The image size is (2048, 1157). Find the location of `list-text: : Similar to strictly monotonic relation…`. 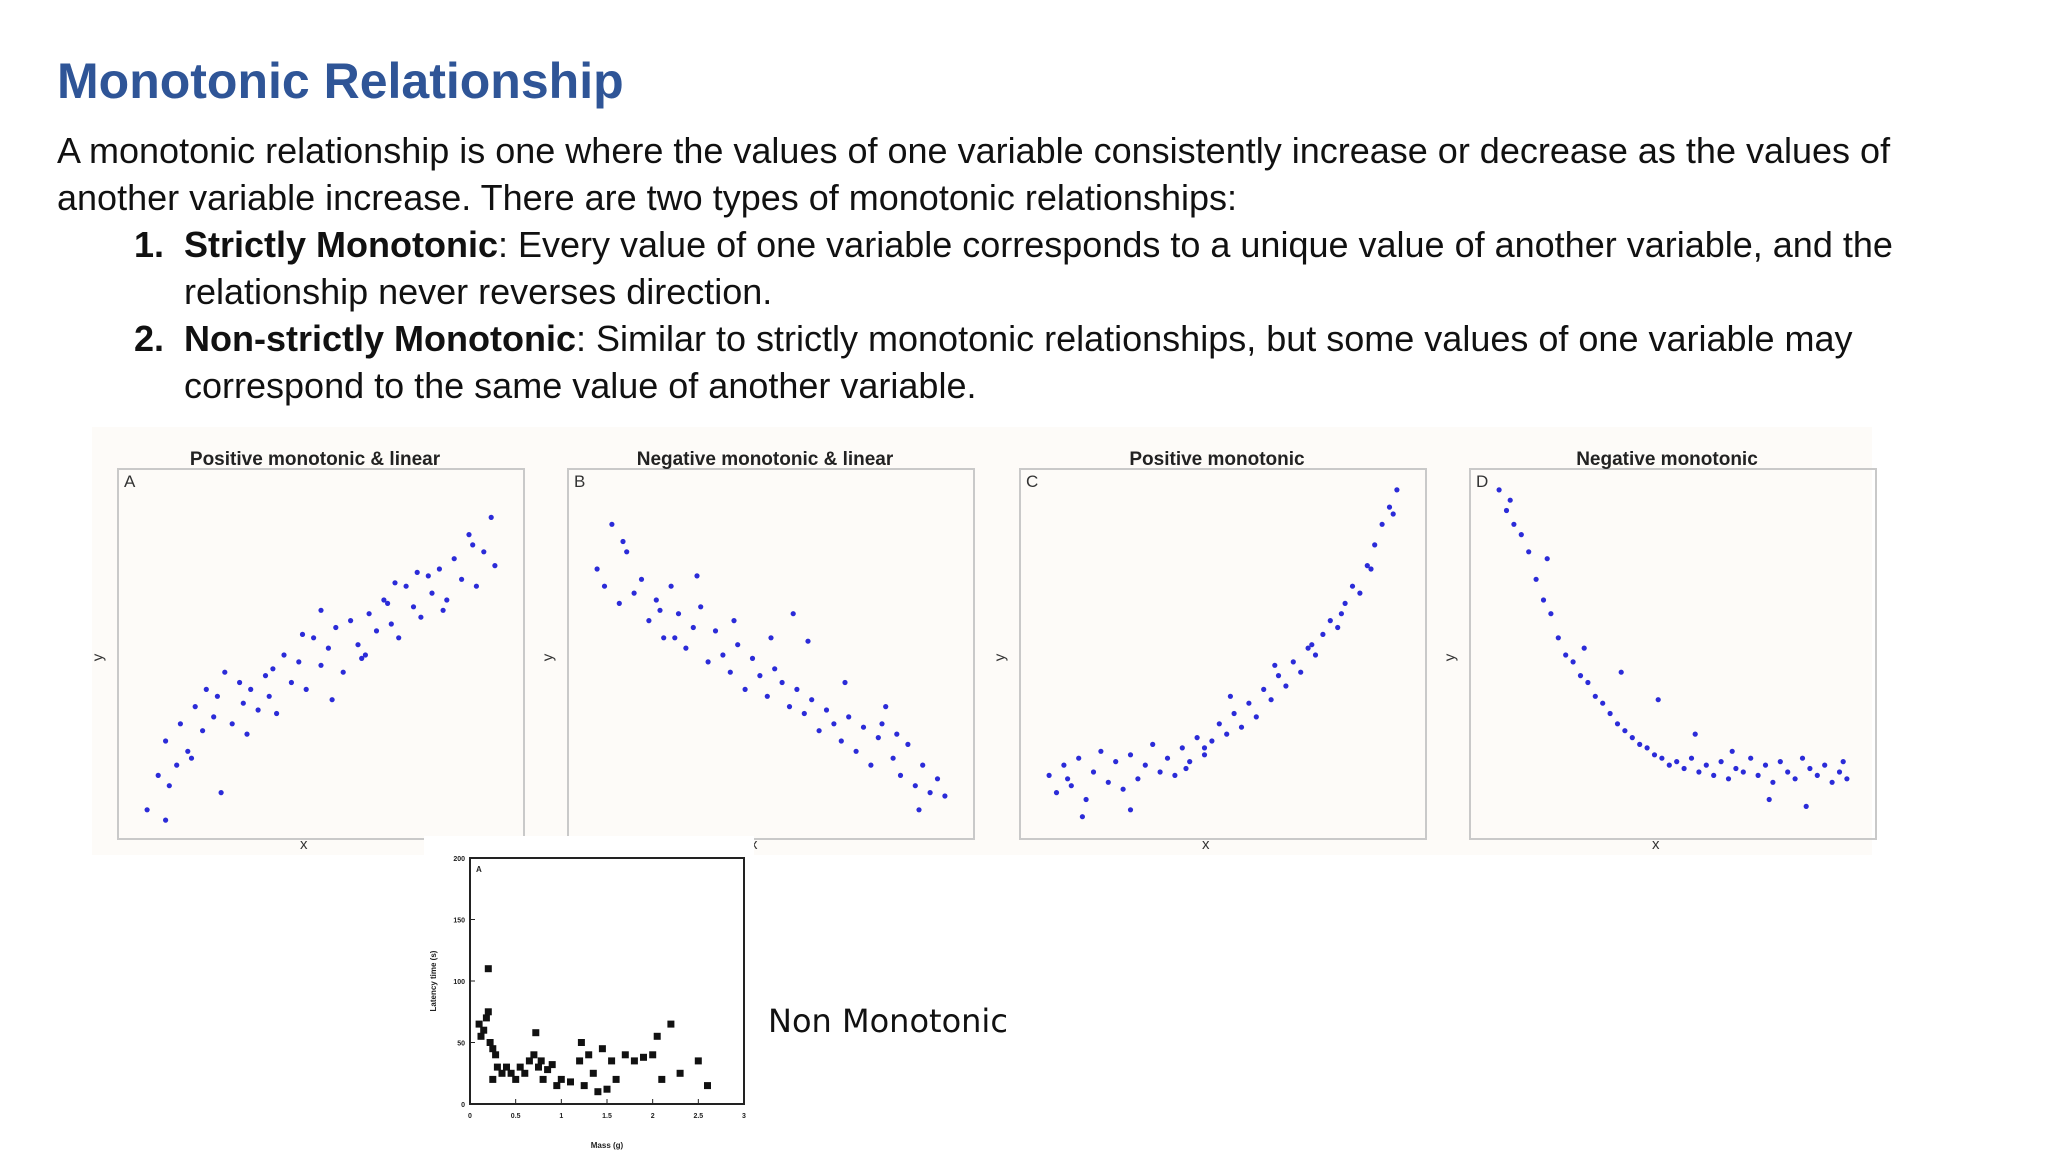

list-text: : Similar to strictly monotonic relation… is located at coordinates (1018, 362).